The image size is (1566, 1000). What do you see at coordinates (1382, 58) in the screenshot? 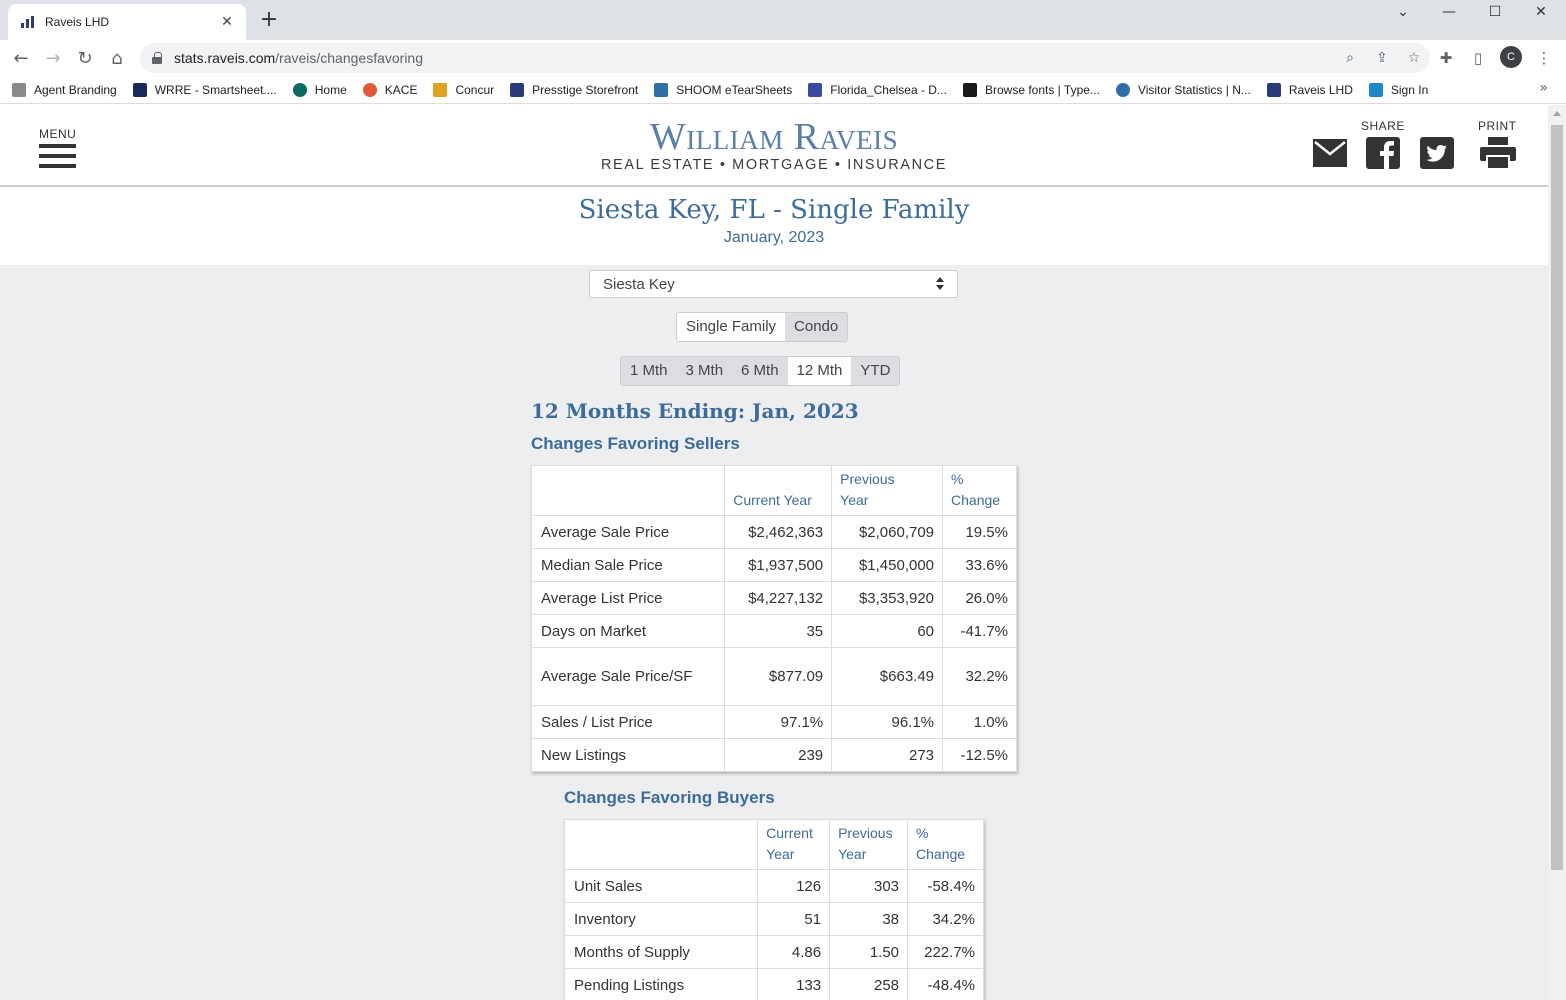
I see `share-page-icon: ⇪` at bounding box center [1382, 58].